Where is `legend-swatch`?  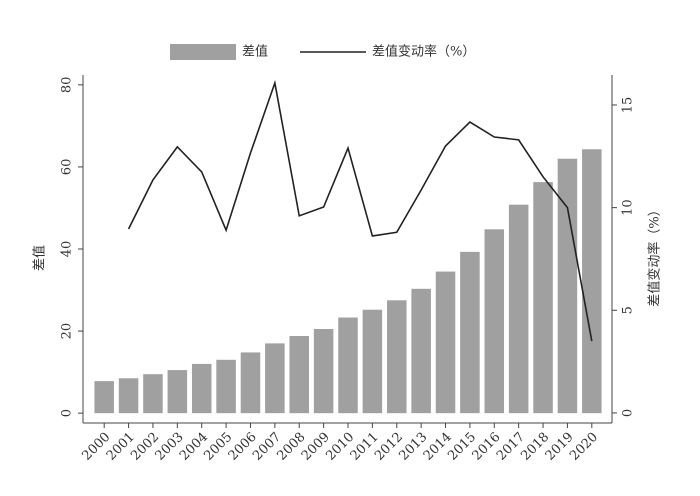 legend-swatch is located at coordinates (203, 52).